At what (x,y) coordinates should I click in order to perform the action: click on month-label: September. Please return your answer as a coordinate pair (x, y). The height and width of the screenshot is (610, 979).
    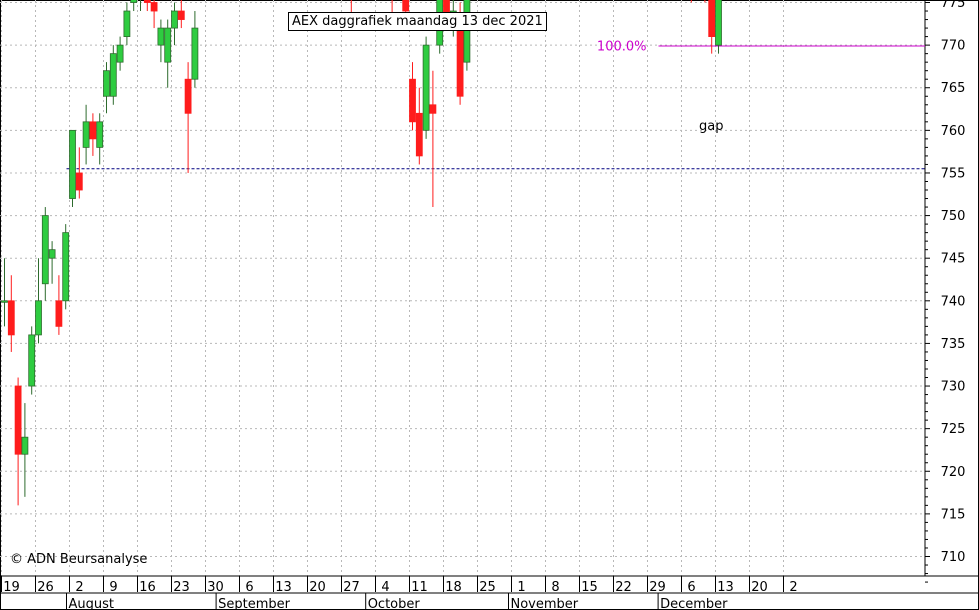
    Looking at the image, I should click on (254, 603).